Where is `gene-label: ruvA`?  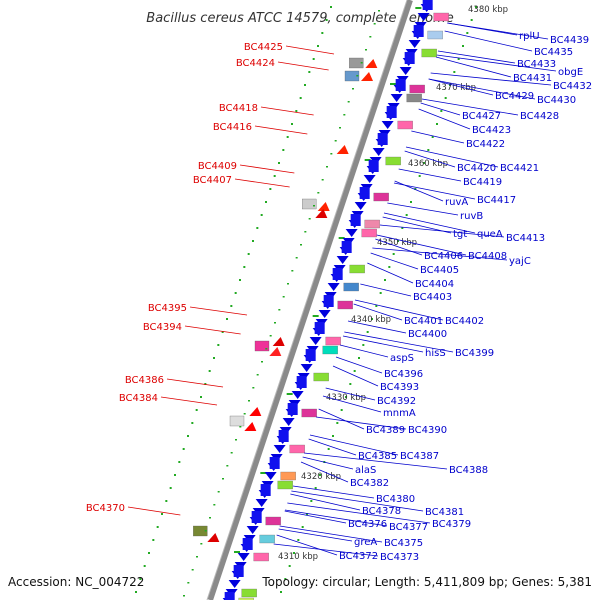 gene-label: ruvA is located at coordinates (456, 202).